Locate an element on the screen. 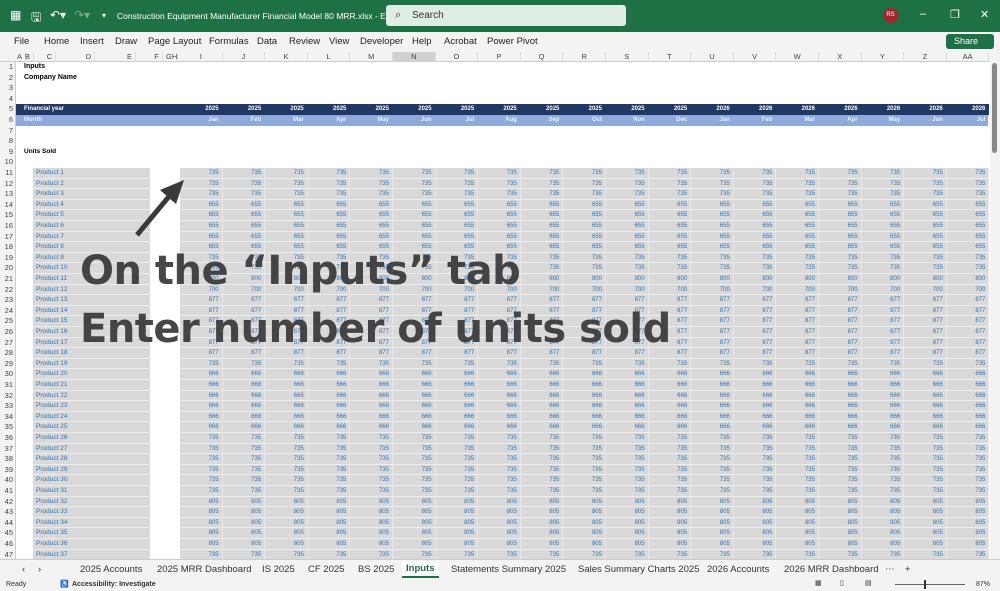 The height and width of the screenshot is (591, 1000). product-name-cell: Product 7 is located at coordinates (91, 237).